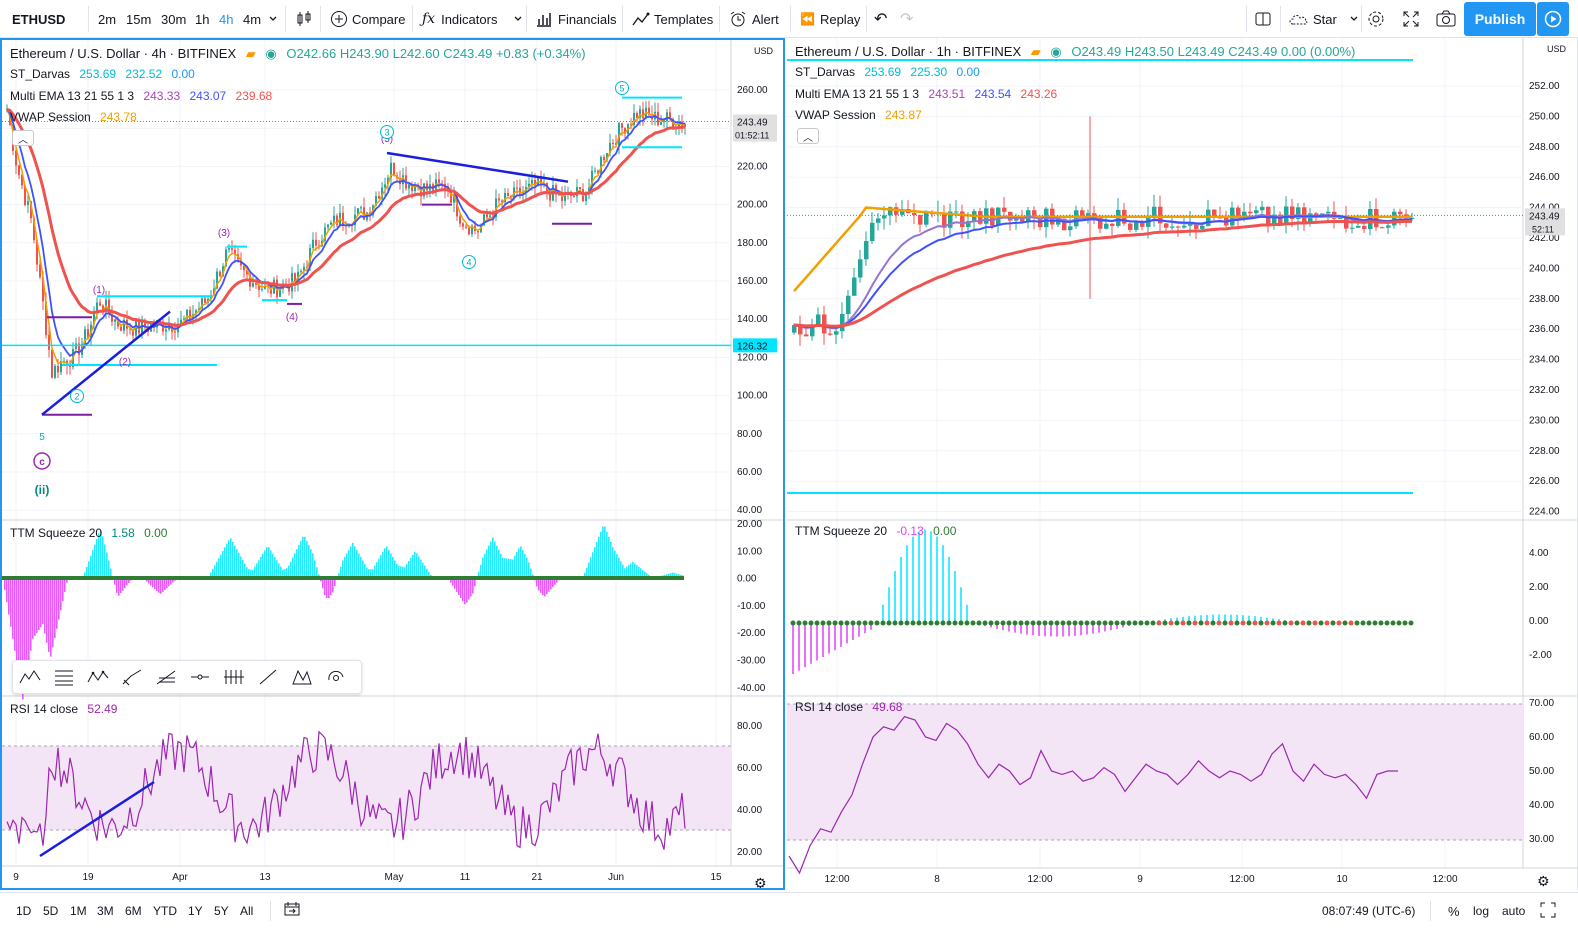 The height and width of the screenshot is (934, 1578). I want to click on fib-retracement-icon, so click(64, 677).